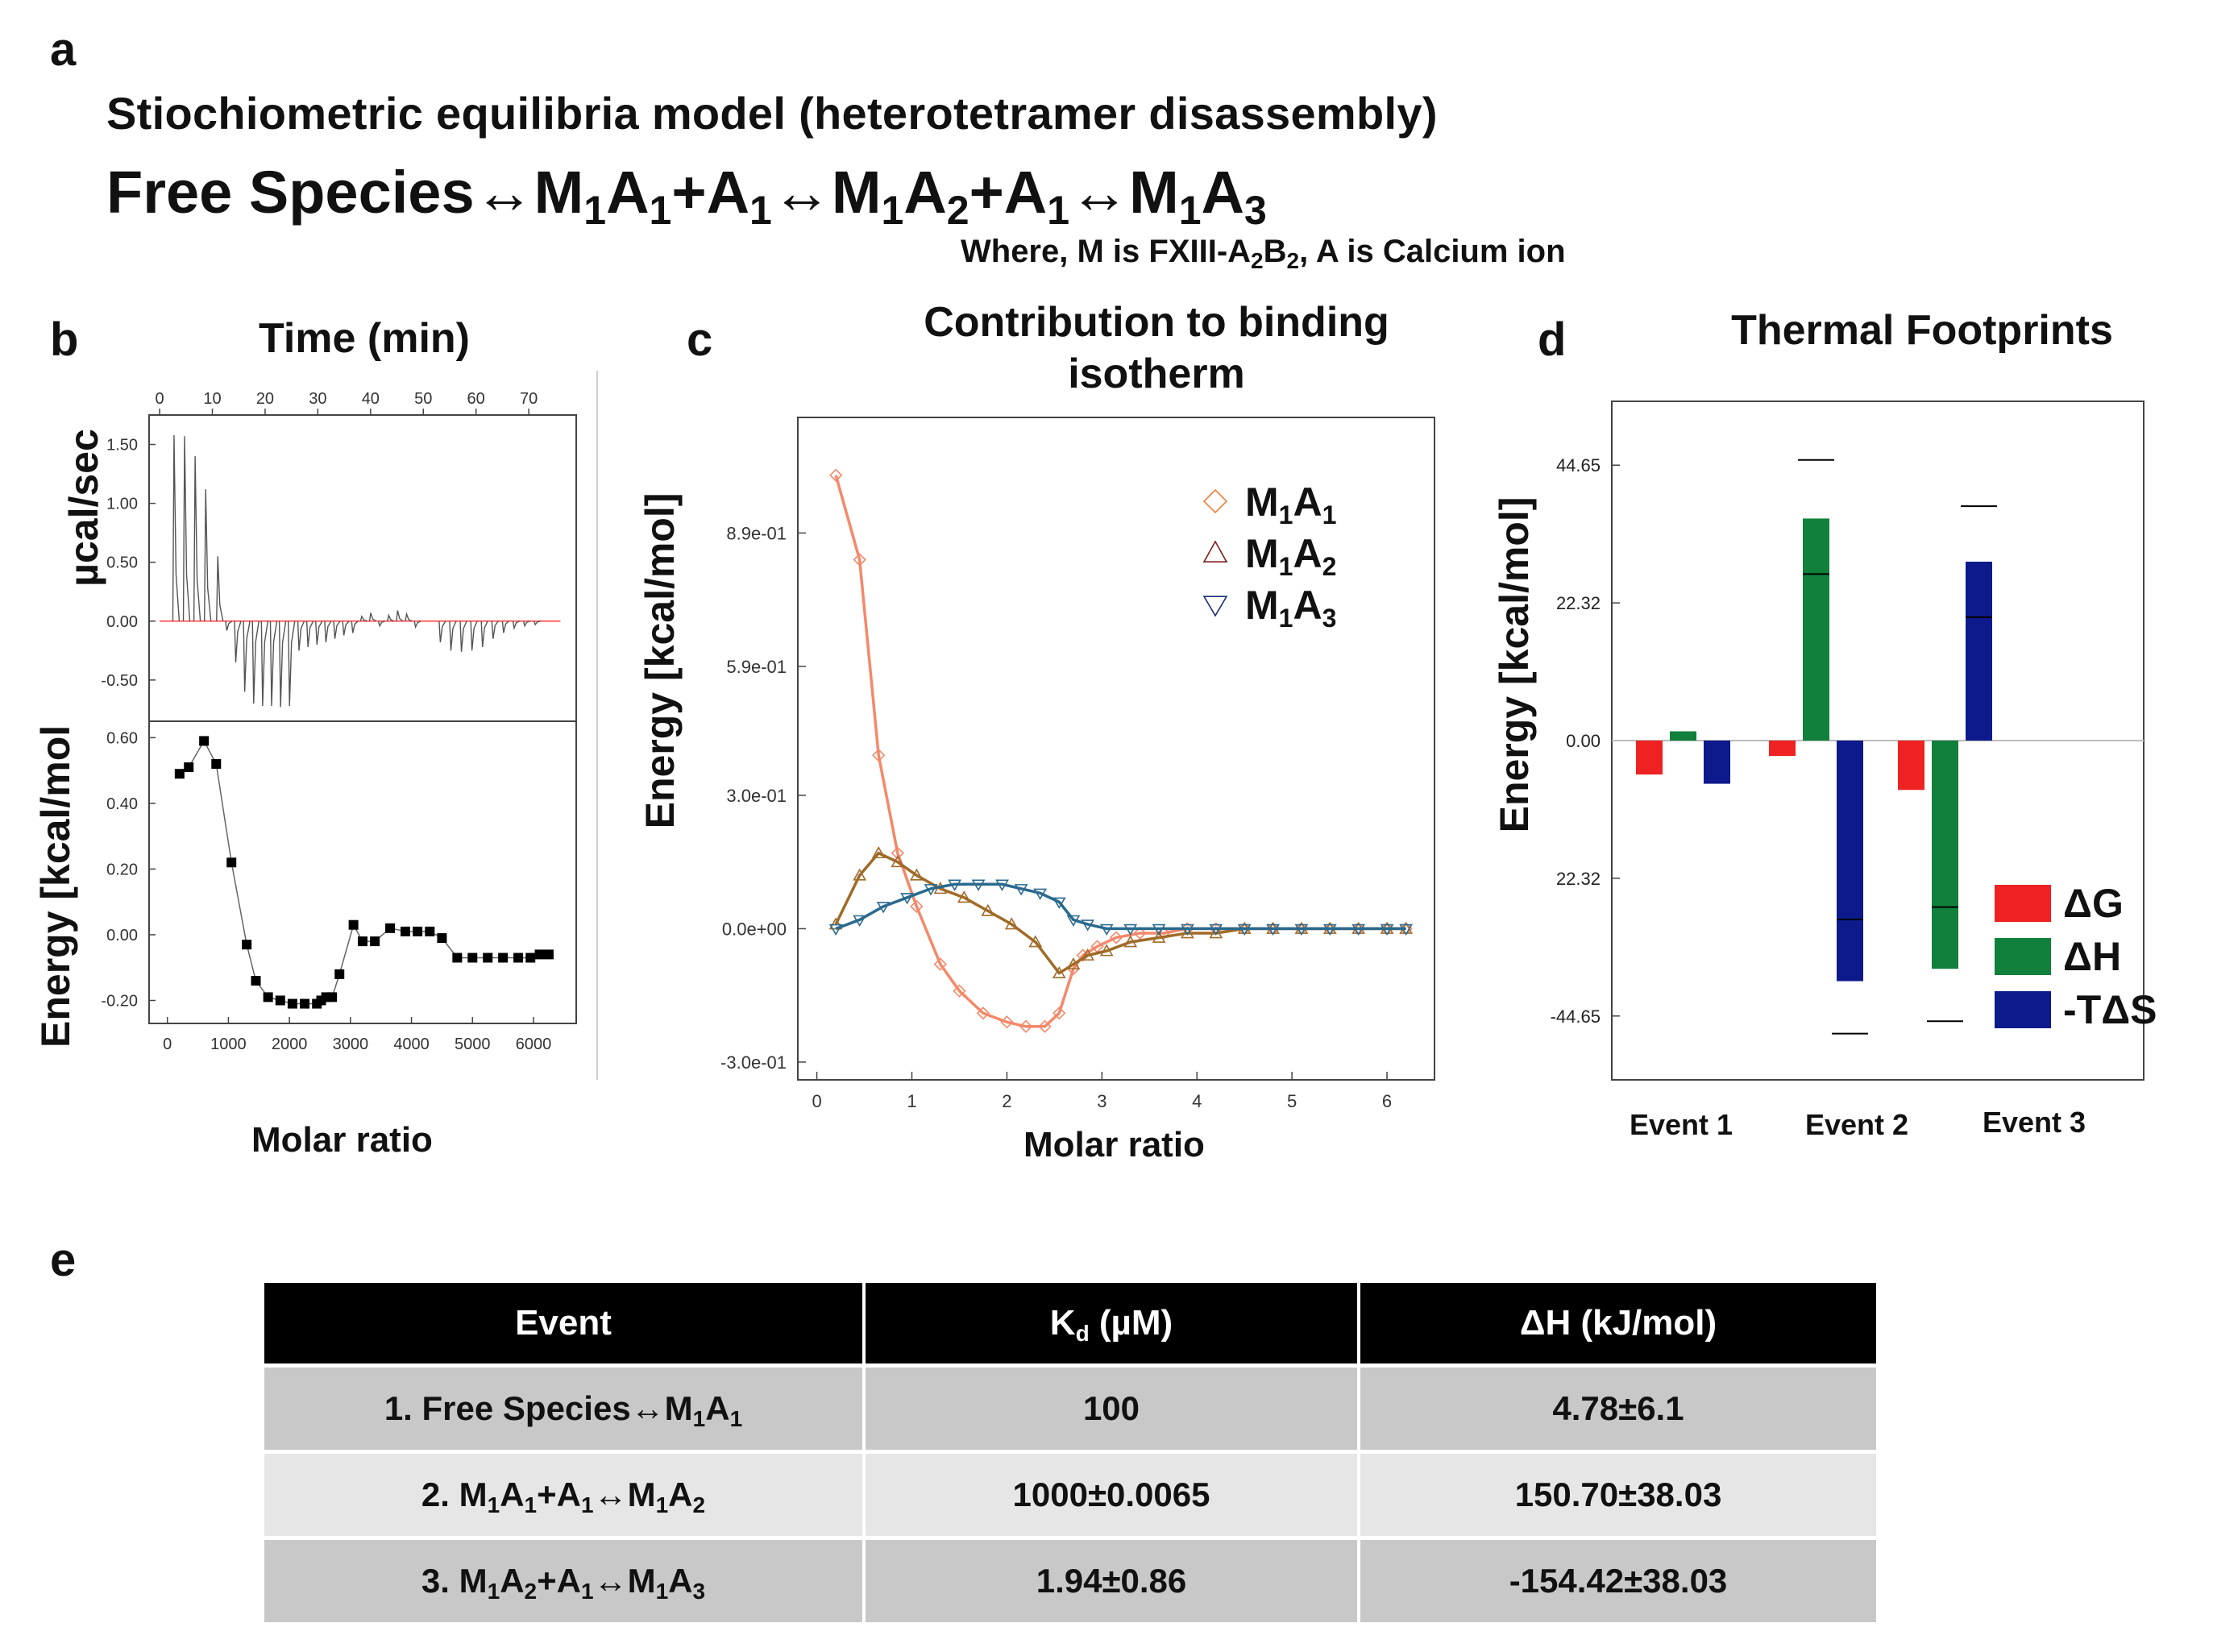 This screenshot has height=1652, width=2213. What do you see at coordinates (1681, 1124) in the screenshot?
I see `d-xlabel-event-1: Event 1` at bounding box center [1681, 1124].